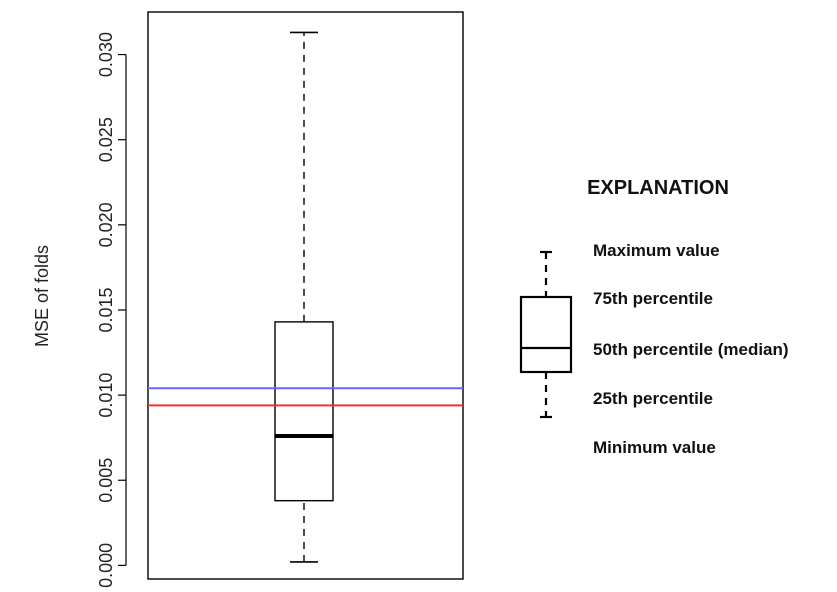 This screenshot has height=592, width=837. I want to click on y-tick-label: 0.000, so click(106, 565).